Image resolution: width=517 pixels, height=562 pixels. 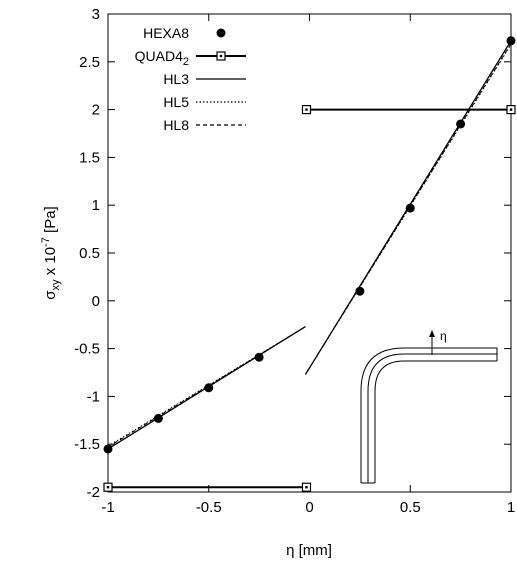 What do you see at coordinates (50, 295) in the screenshot?
I see `y-axis-label-symbol: σ` at bounding box center [50, 295].